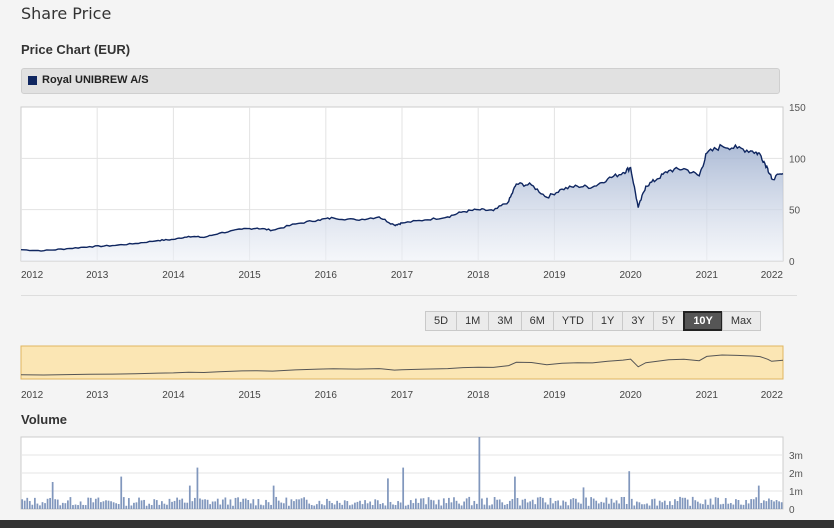 The image size is (834, 528). I want to click on range-button-1y: 1Y, so click(607, 321).